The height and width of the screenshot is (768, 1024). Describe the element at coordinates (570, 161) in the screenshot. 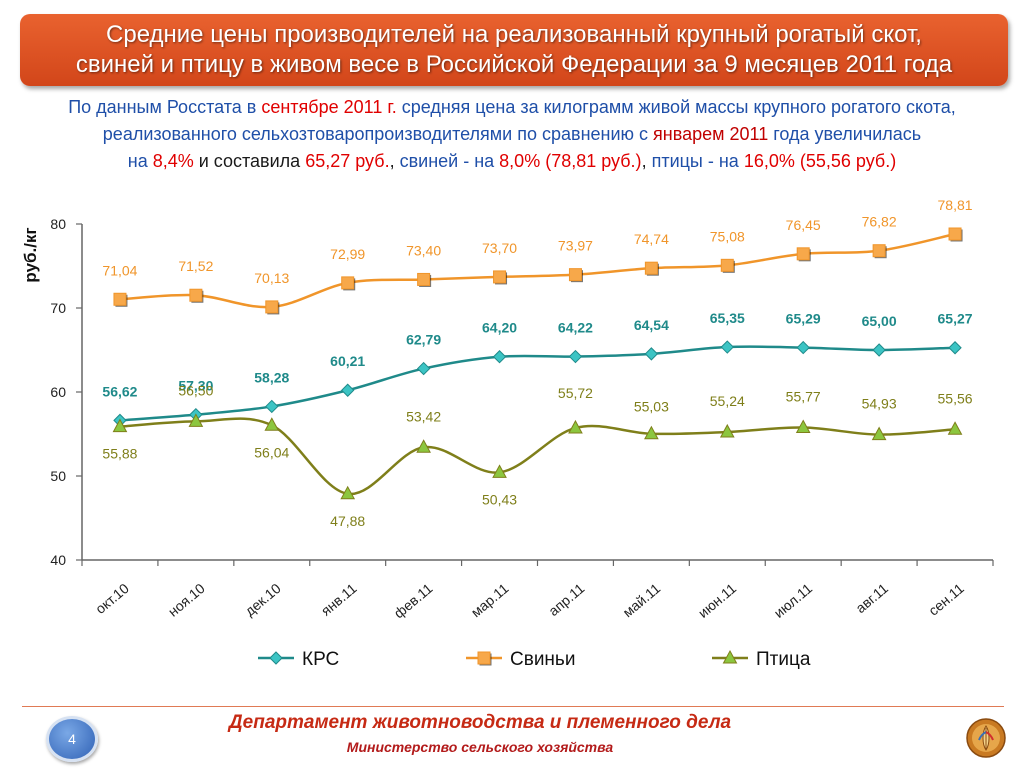

I see `summary-highlight: 8,0% (78,81 руб.)` at that location.